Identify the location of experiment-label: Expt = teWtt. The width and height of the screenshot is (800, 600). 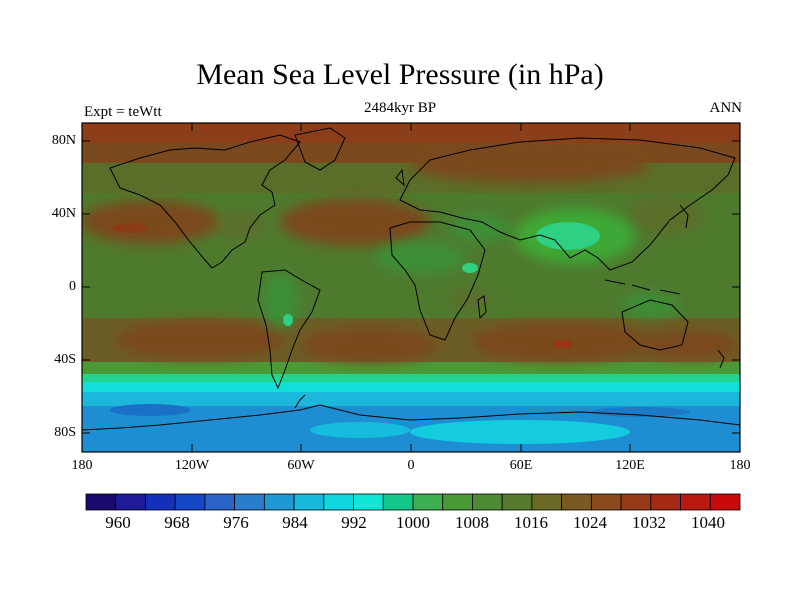
(123, 112).